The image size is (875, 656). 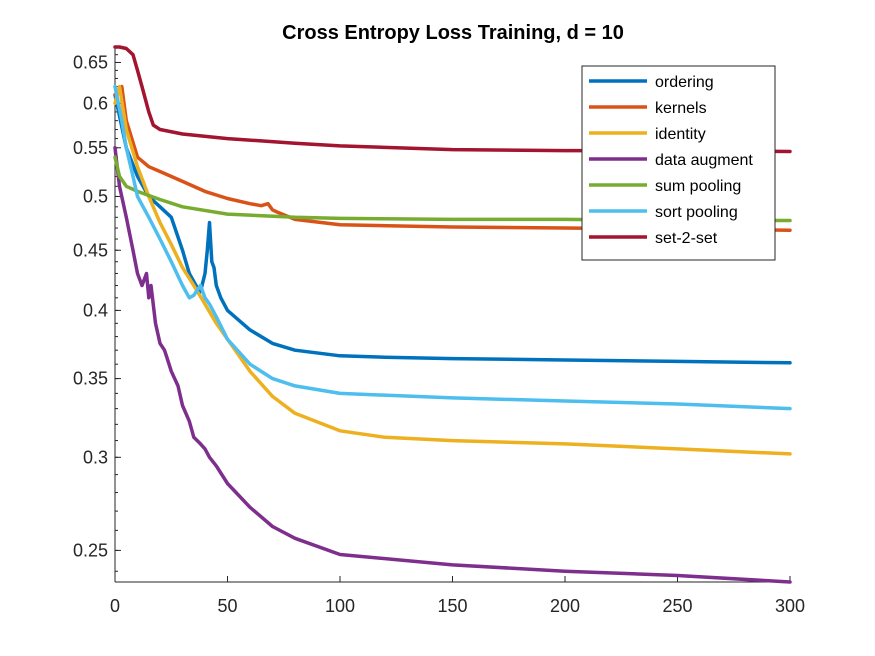 I want to click on x-tick-label: 150, so click(x=452, y=606).